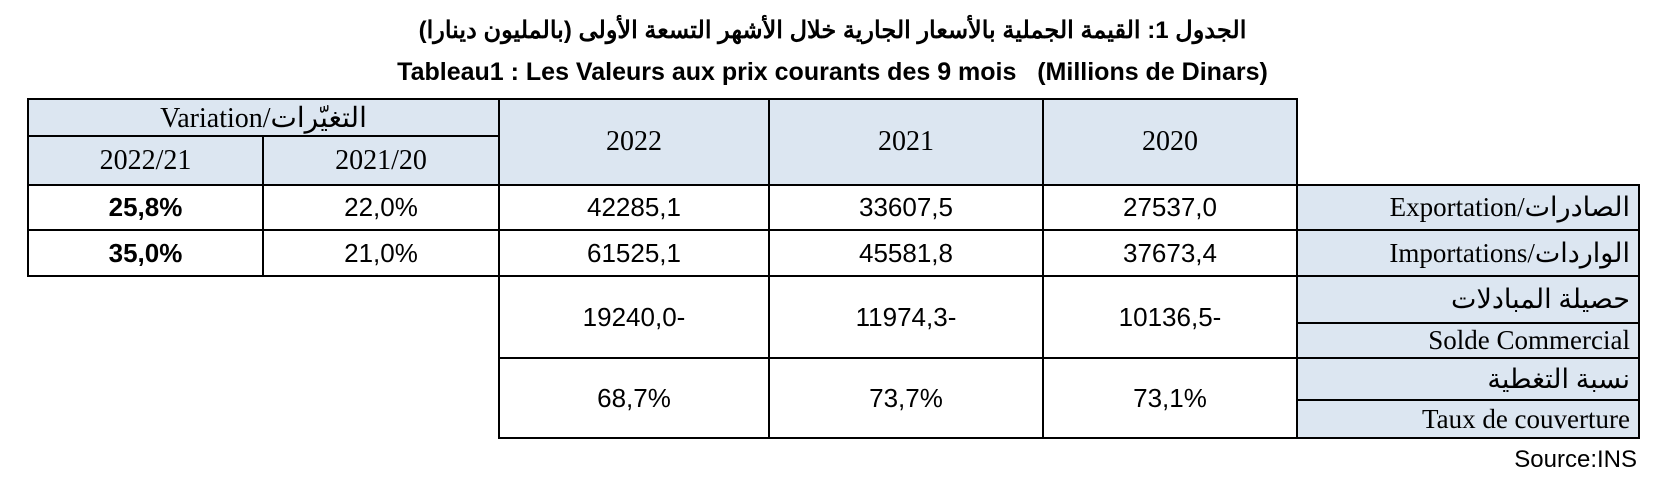 This screenshot has width=1665, height=478. What do you see at coordinates (1170, 317) in the screenshot?
I see `table-cell: 10136,5-` at bounding box center [1170, 317].